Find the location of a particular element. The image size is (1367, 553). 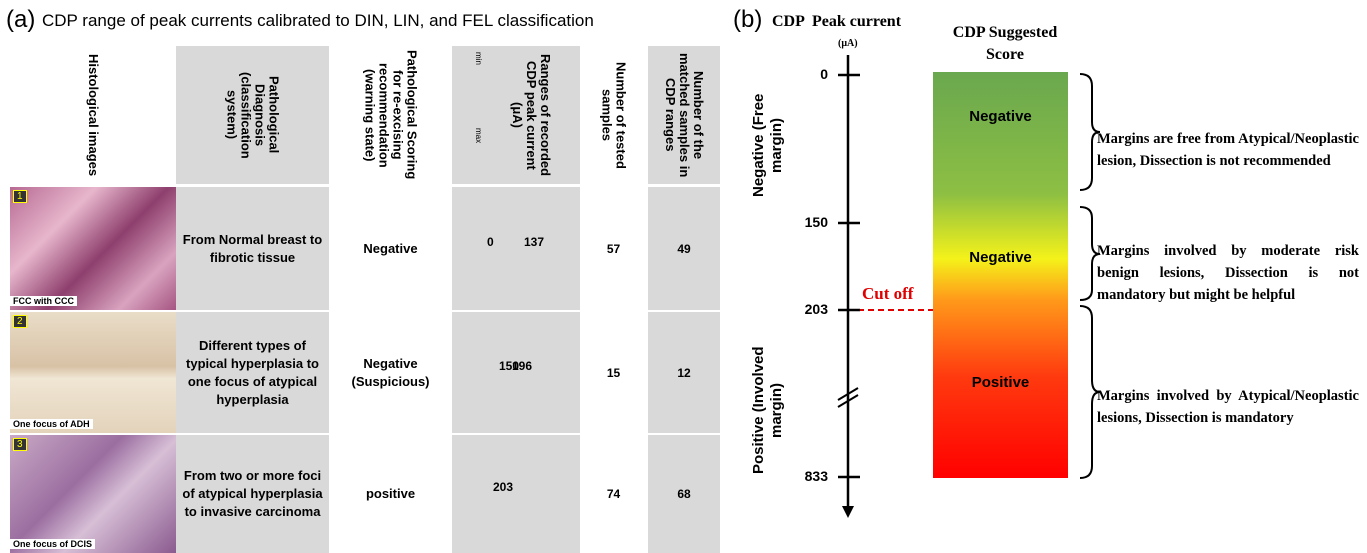

image-caption: FCC with CCC is located at coordinates (43, 301).